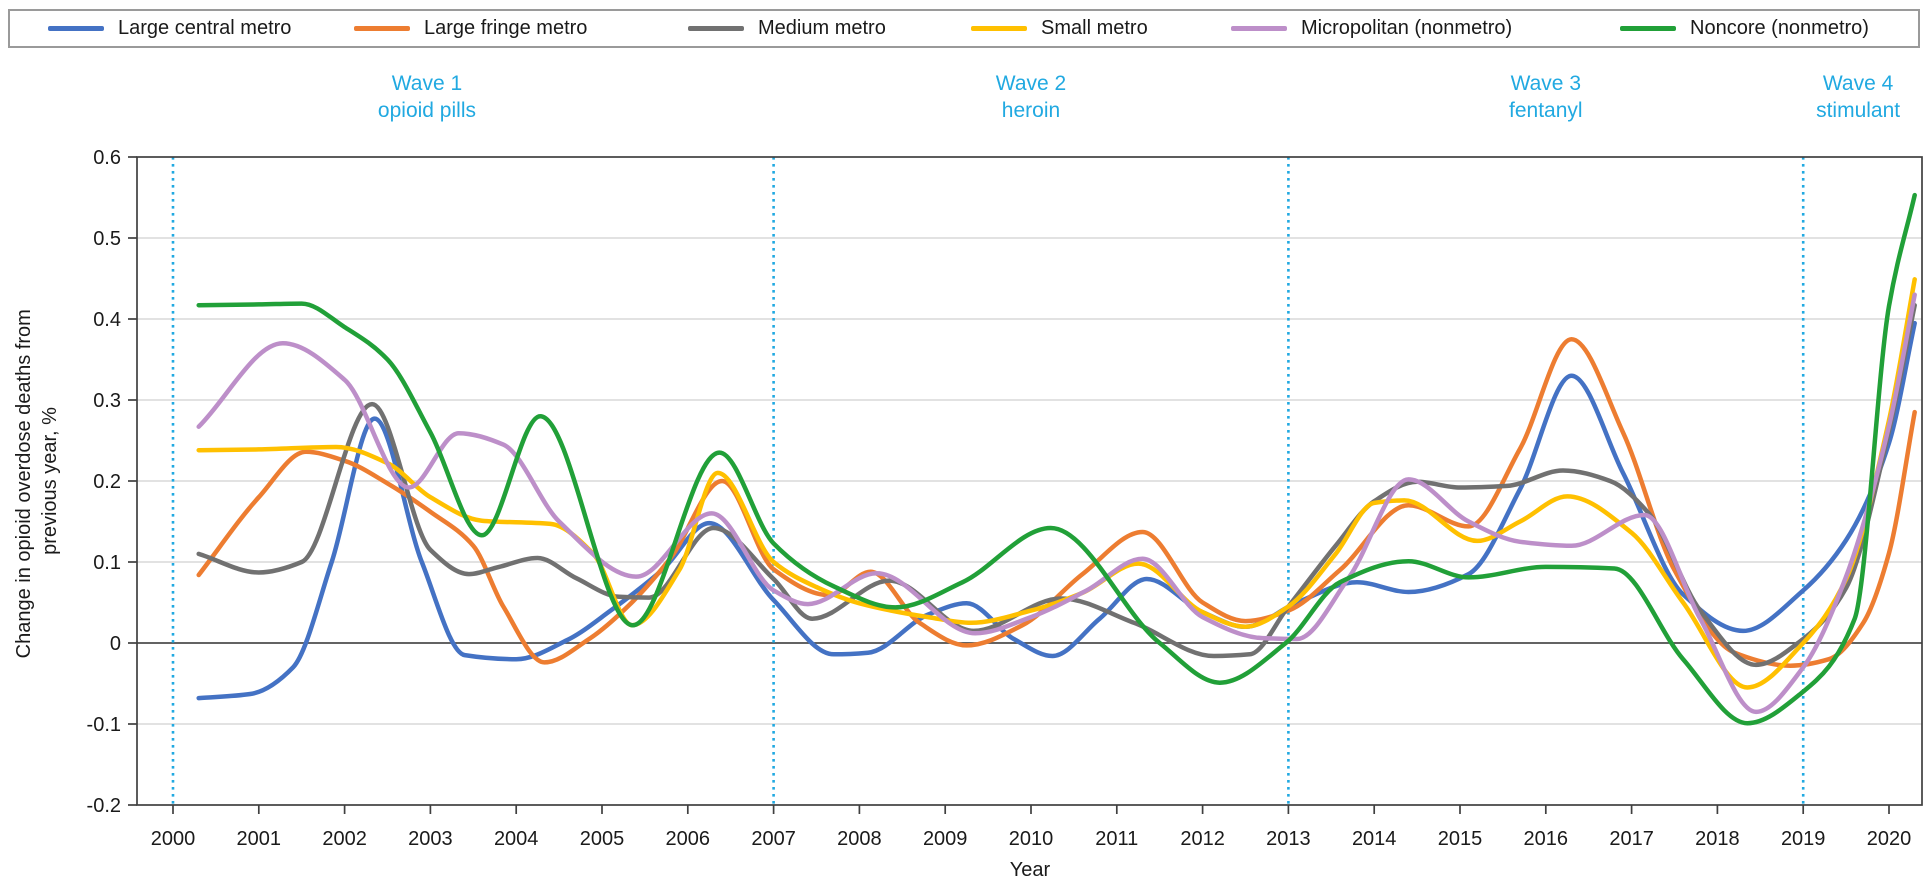 This screenshot has width=1930, height=886. Describe the element at coordinates (259, 839) in the screenshot. I see `x-tick-label: 2001` at that location.